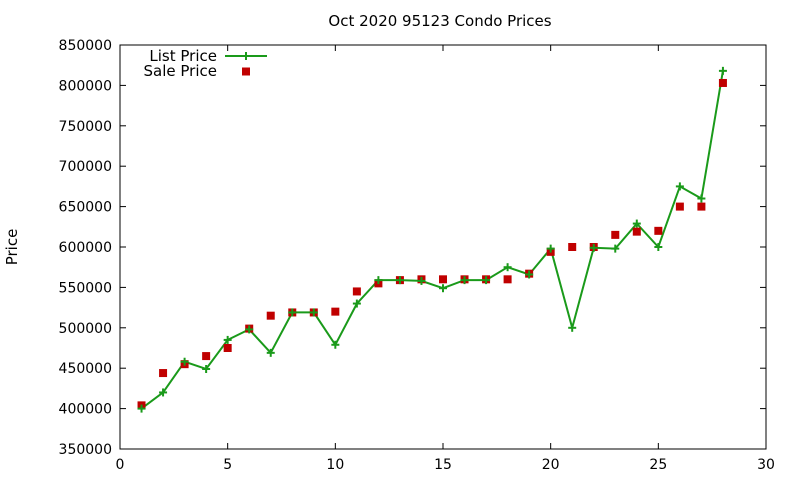 The image size is (800, 480). I want to click on x-tick-label: 10, so click(335, 465).